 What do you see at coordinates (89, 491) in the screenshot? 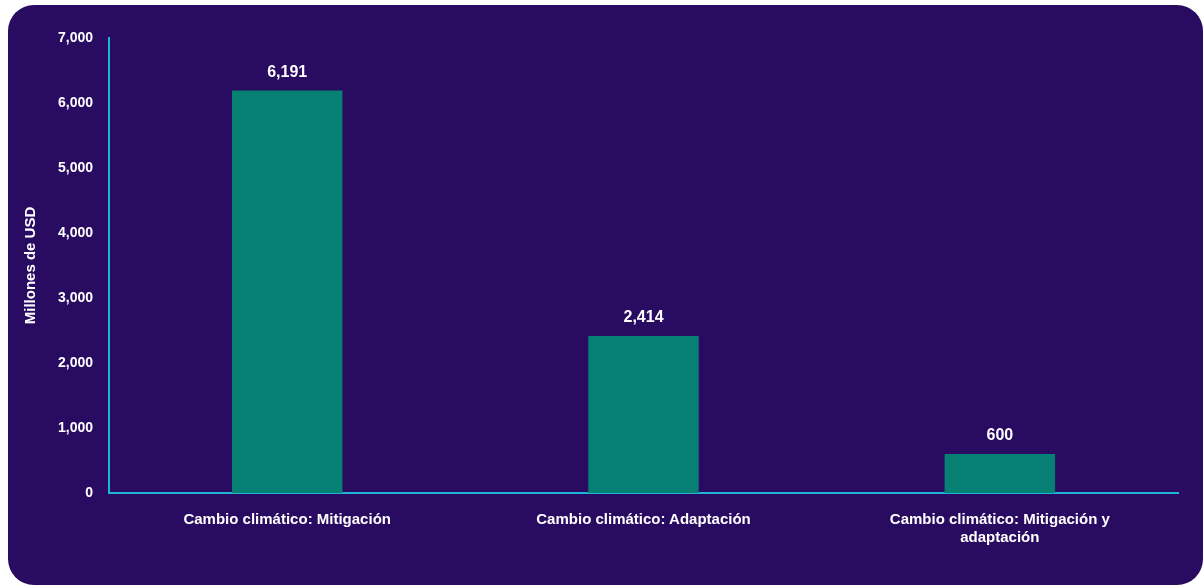
I see `y-tick-label: 0` at bounding box center [89, 491].